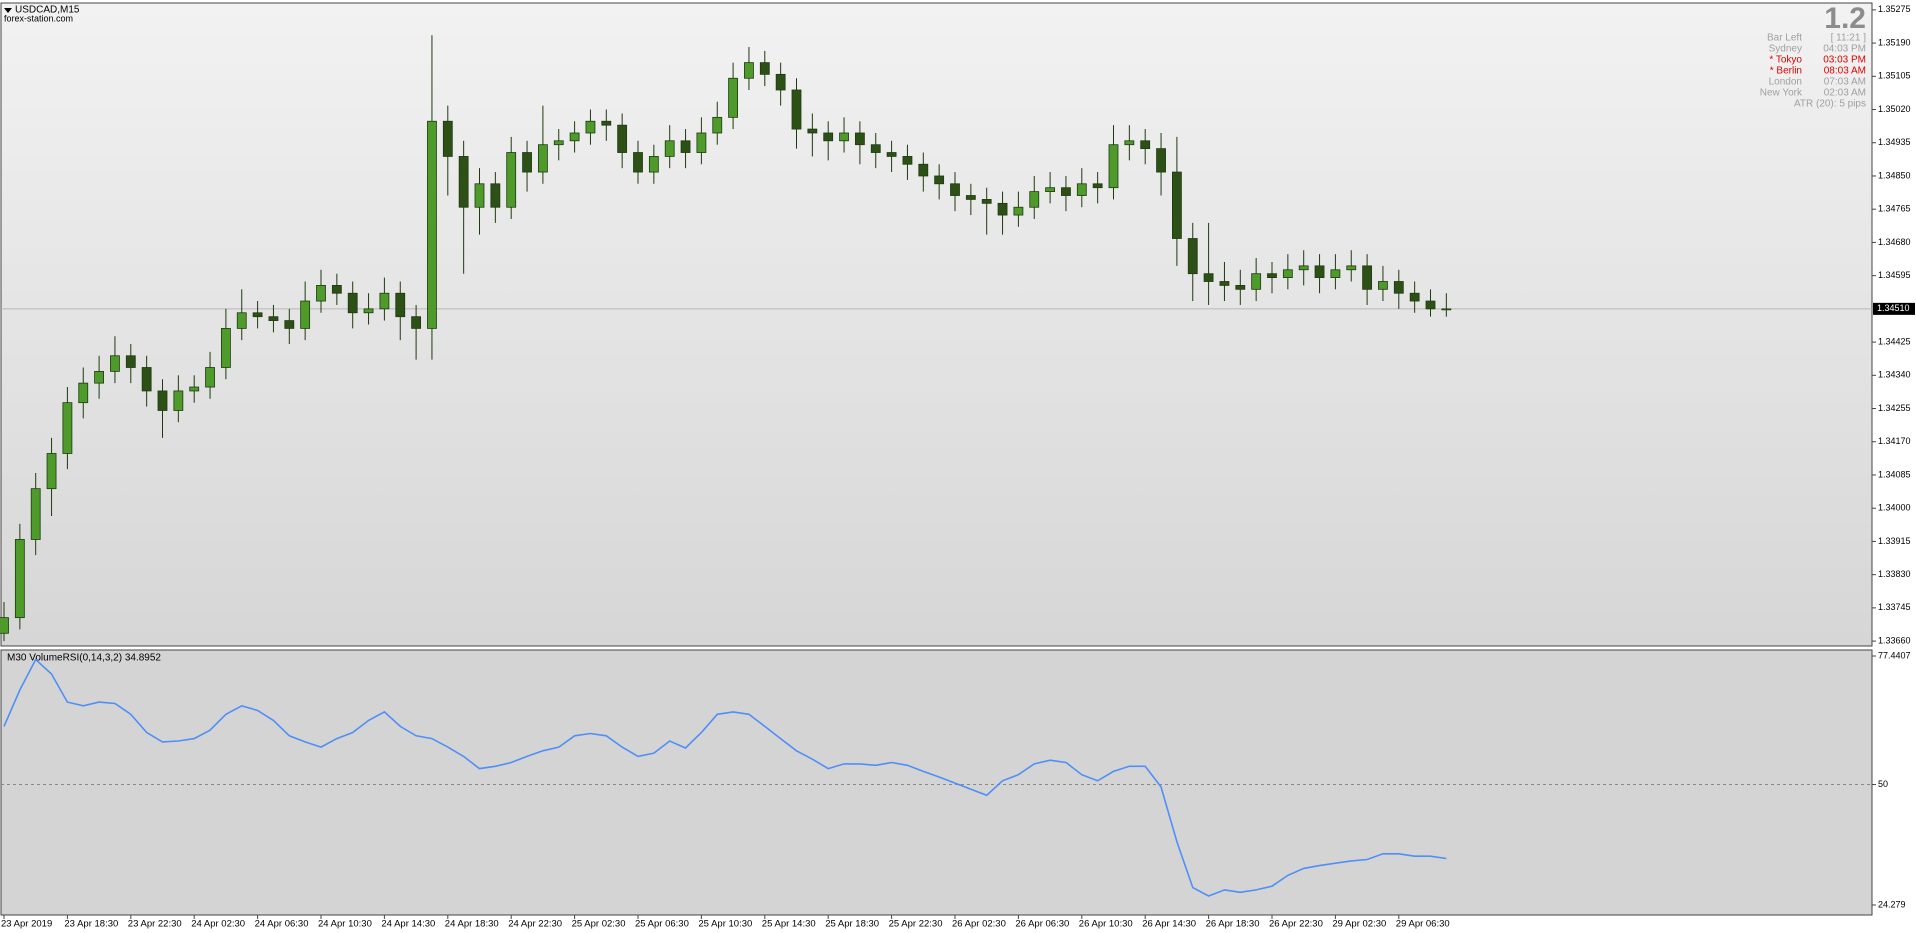 This screenshot has width=1916, height=933. What do you see at coordinates (84, 658) in the screenshot?
I see `indicator-title: M30 VolumeRSI(0,14,3,2) 34.8952` at bounding box center [84, 658].